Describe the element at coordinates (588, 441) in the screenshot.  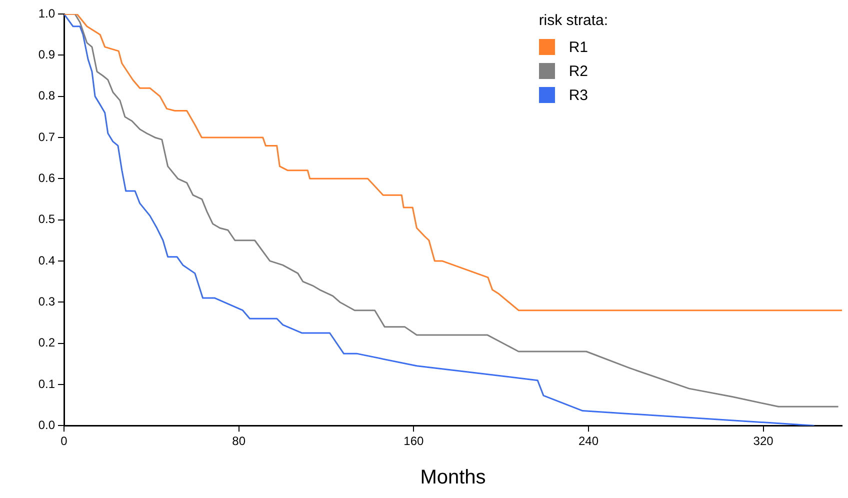
I see `x-tick-label: 240` at that location.